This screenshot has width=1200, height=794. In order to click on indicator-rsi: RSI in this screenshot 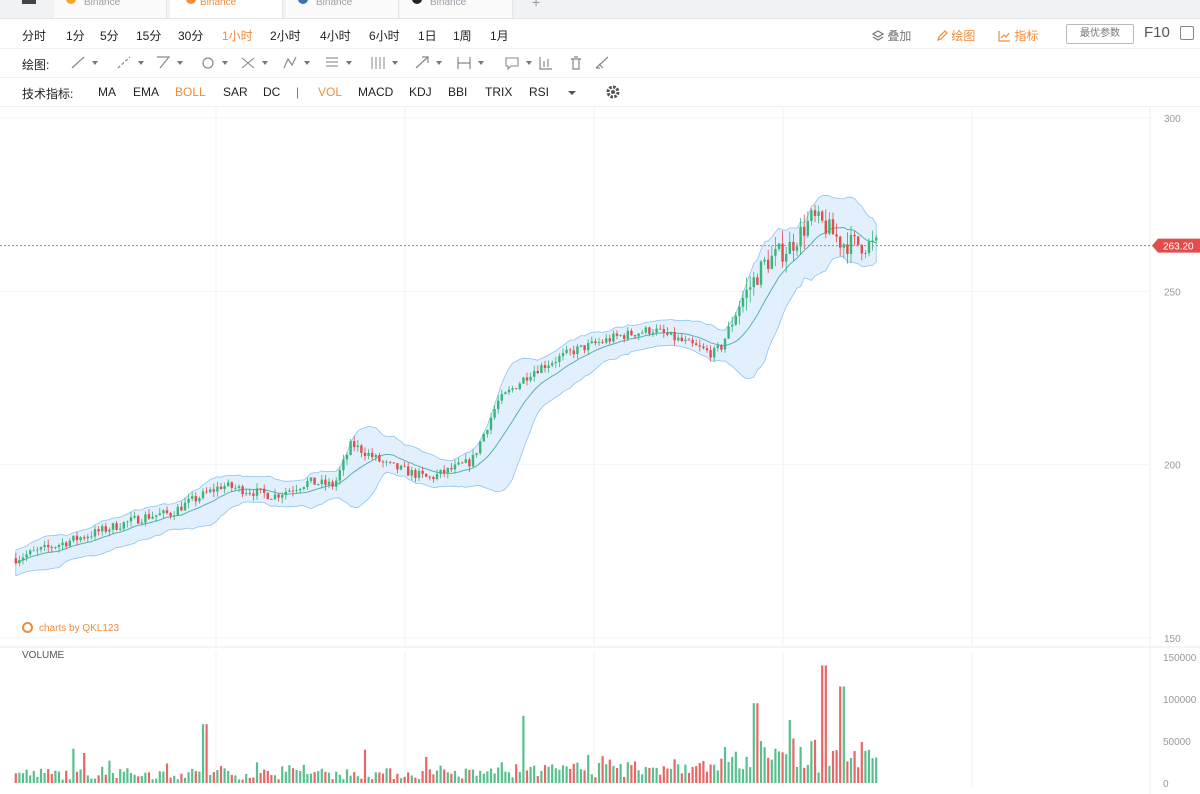, I will do `click(539, 92)`.